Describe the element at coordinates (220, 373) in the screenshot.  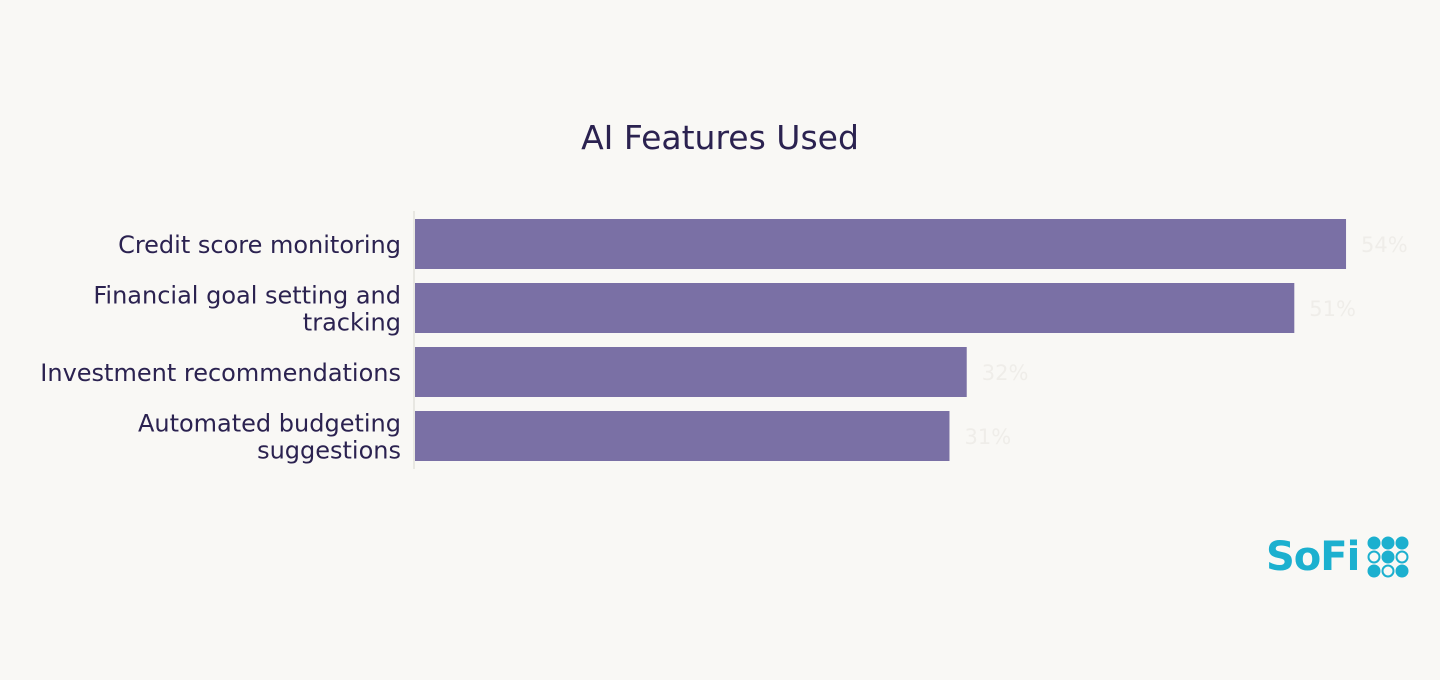
I see `category-label-2-line-0: Investment recommendations` at that location.